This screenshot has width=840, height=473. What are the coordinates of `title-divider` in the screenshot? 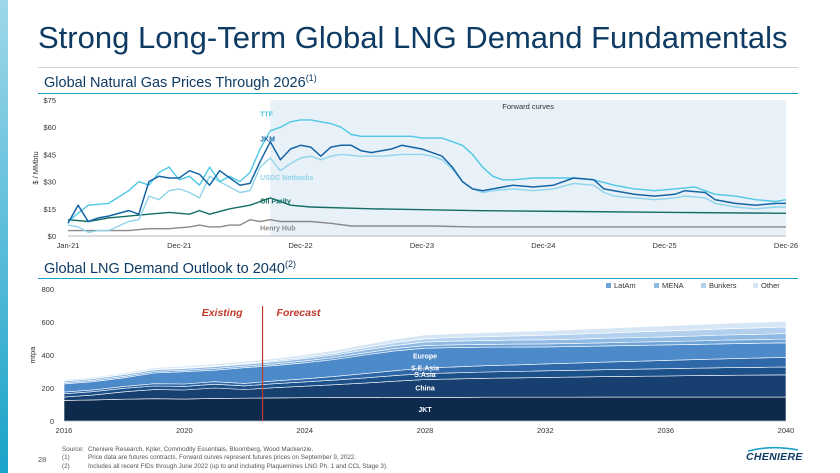 It's located at (418, 67).